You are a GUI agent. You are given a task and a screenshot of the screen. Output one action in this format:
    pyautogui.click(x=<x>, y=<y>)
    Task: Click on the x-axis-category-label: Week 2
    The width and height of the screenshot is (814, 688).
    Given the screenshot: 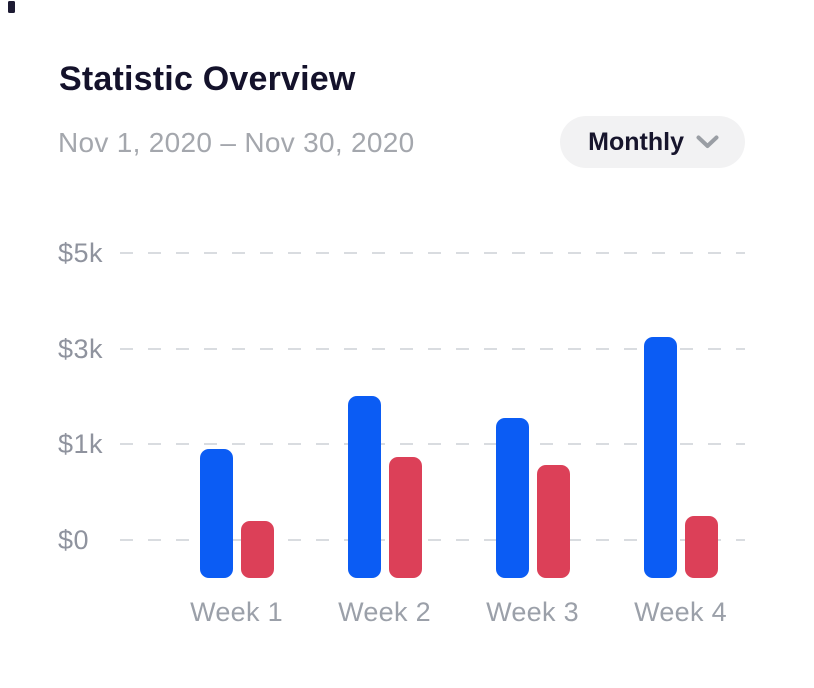 What is the action you would take?
    pyautogui.click(x=384, y=612)
    